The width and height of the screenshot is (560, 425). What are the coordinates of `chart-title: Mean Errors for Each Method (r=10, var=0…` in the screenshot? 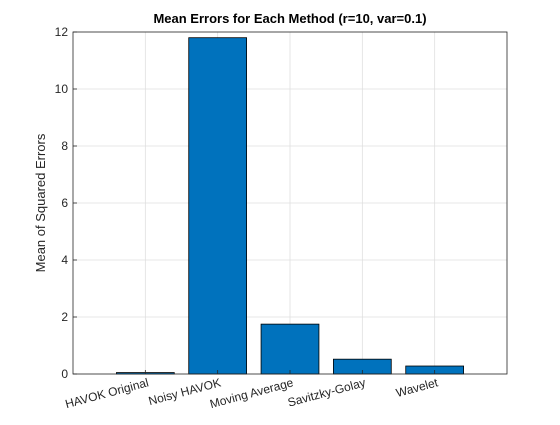 It's located at (289, 18).